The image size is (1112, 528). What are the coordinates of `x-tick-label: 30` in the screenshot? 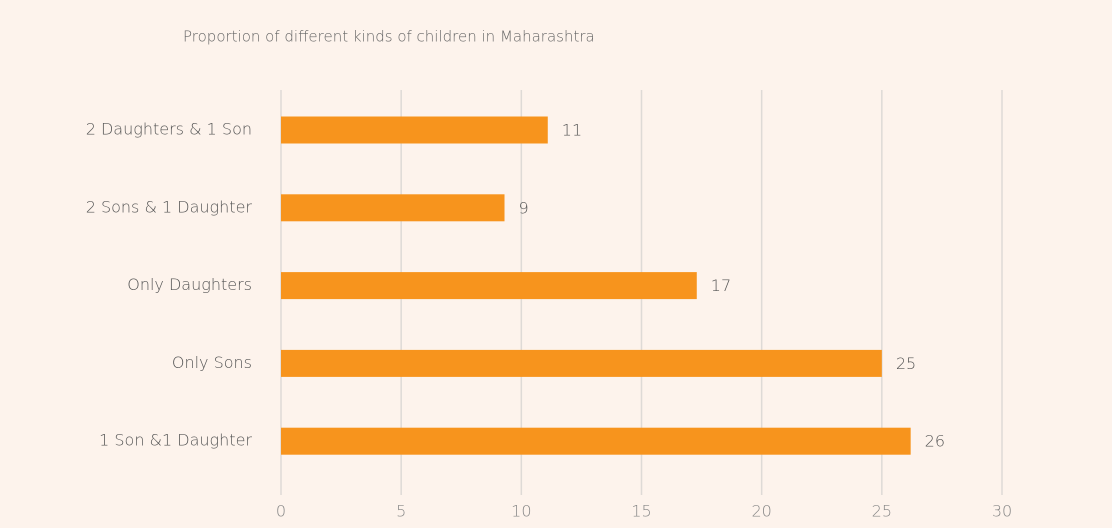 It's located at (1002, 511).